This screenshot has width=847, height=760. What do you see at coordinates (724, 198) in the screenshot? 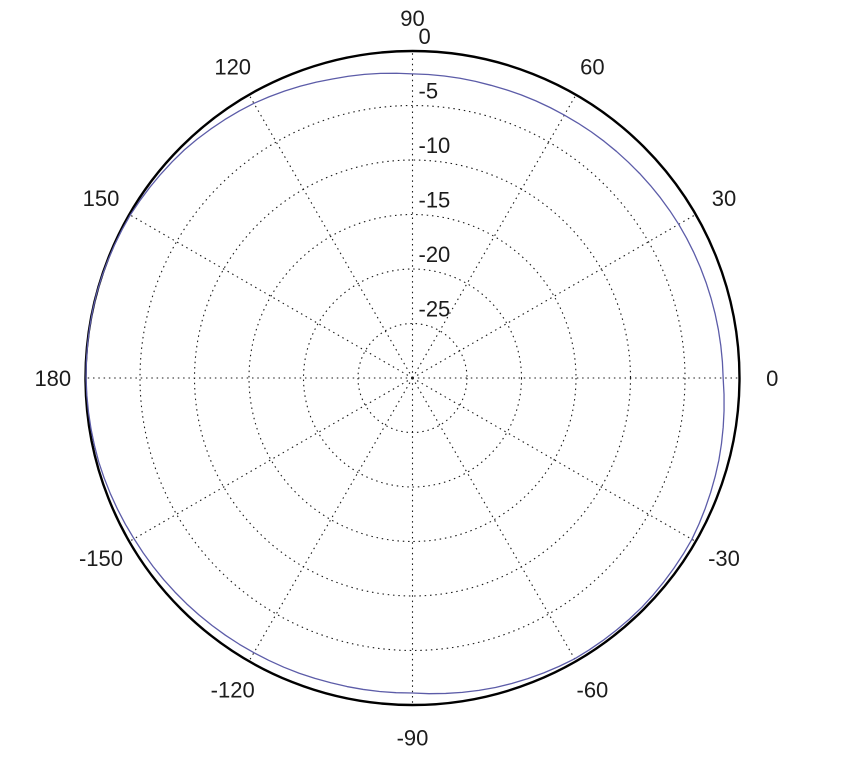
I see `angle-tick-label: 30` at bounding box center [724, 198].